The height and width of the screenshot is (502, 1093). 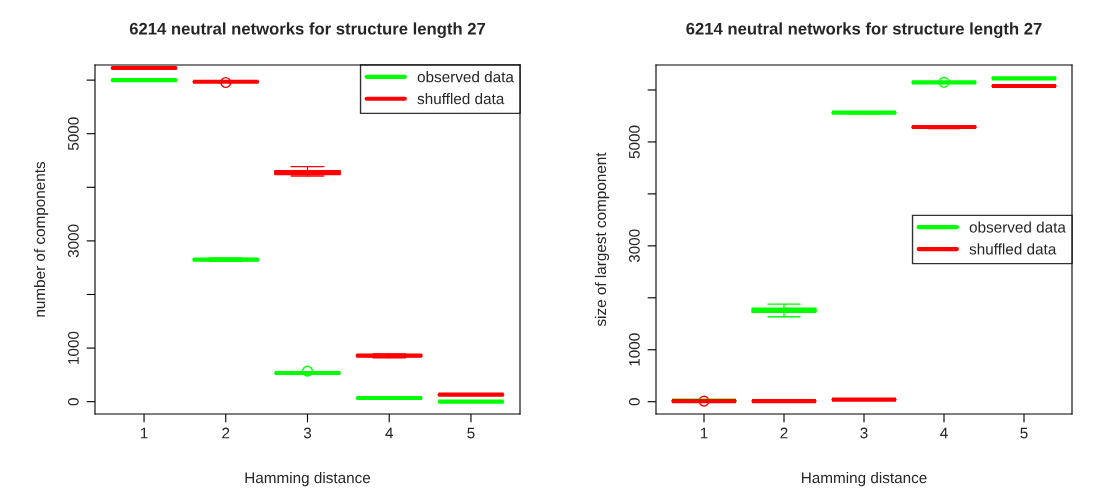 What do you see at coordinates (602, 239) in the screenshot?
I see `y-axis-title: size of largest component` at bounding box center [602, 239].